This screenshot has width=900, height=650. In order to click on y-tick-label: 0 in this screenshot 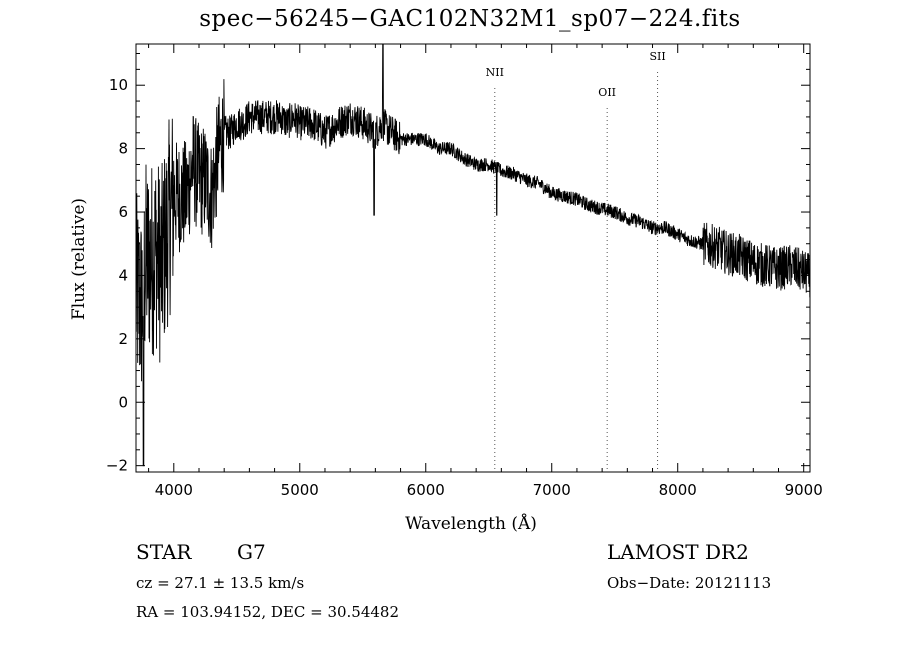, I will do `click(123, 402)`.